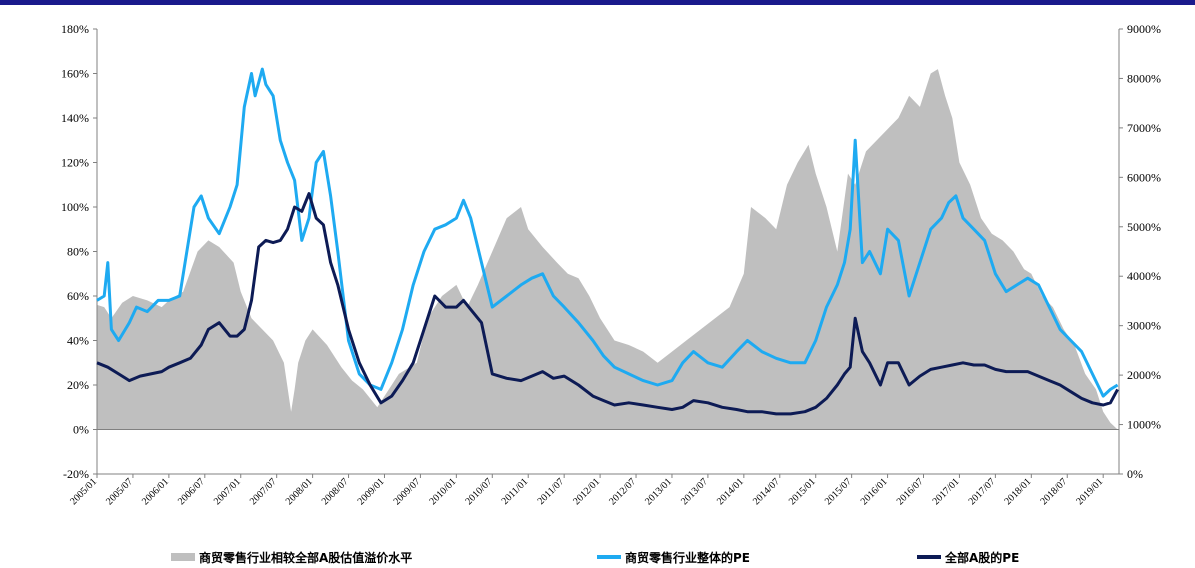 This screenshot has height=568, width=1195. What do you see at coordinates (1144, 276) in the screenshot?
I see `right-tick-label: 4000%` at bounding box center [1144, 276].